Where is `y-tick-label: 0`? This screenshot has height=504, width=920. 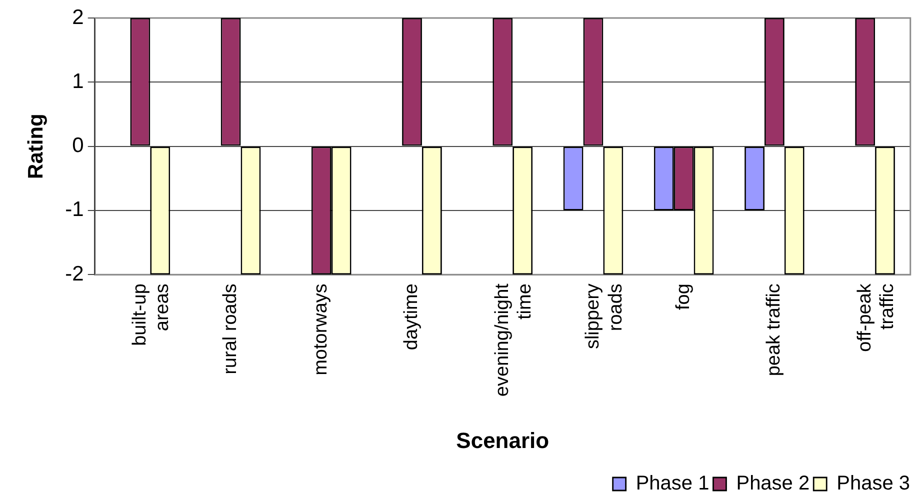 y-tick-label: 0 is located at coordinates (78, 146).